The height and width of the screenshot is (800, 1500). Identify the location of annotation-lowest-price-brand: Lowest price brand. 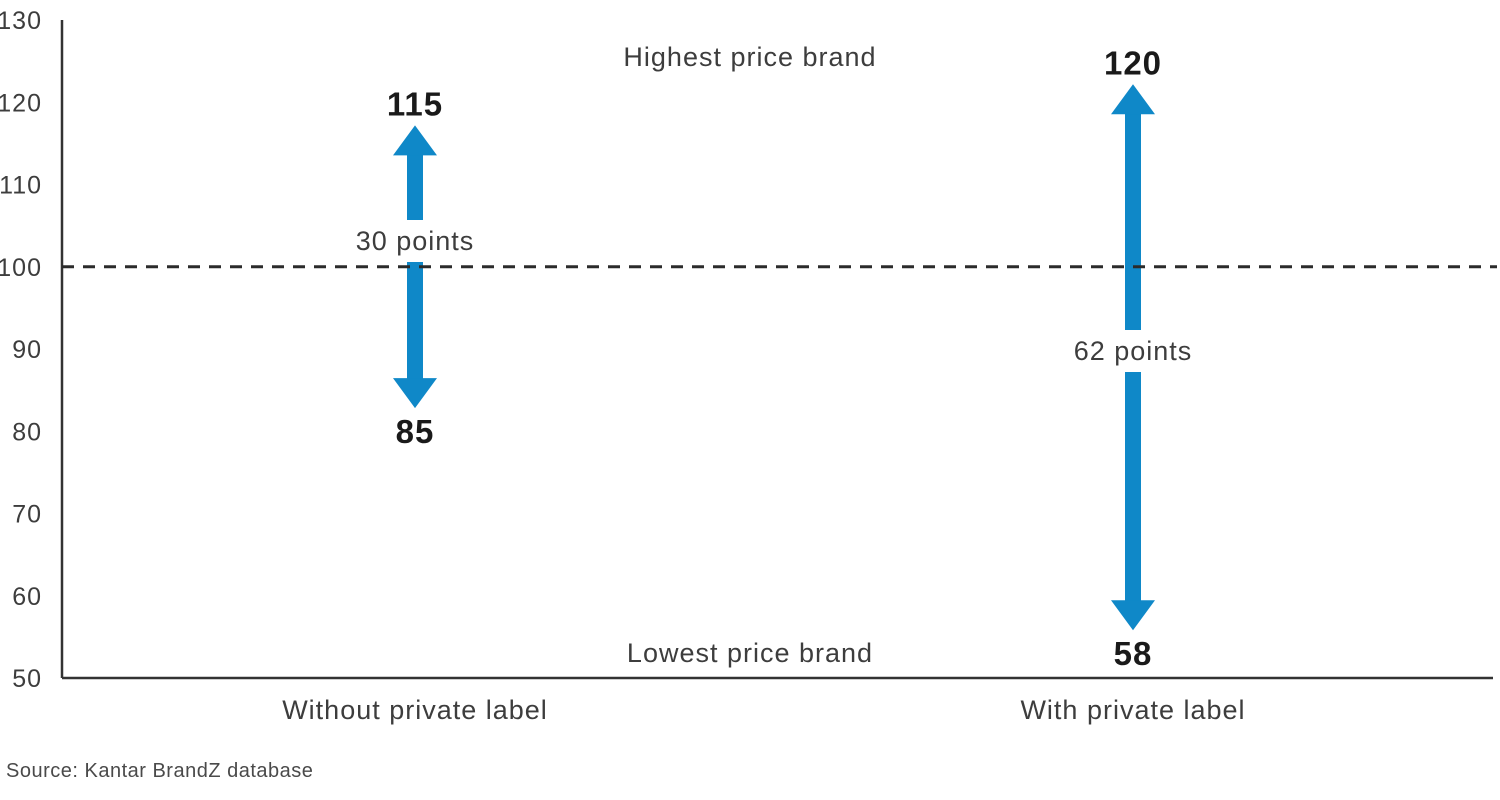
(750, 653).